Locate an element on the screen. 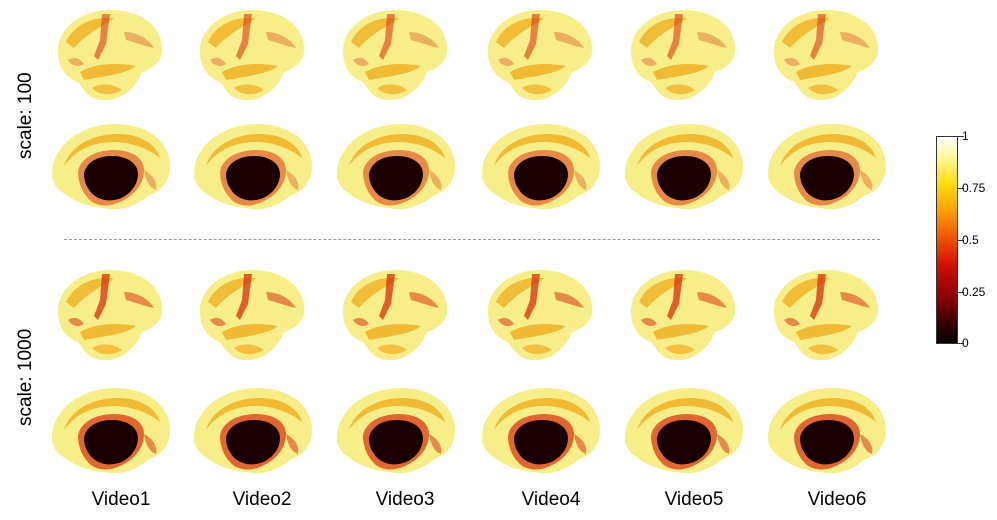 This screenshot has width=997, height=520. brain-medial-1000-video3 is located at coordinates (396, 431).